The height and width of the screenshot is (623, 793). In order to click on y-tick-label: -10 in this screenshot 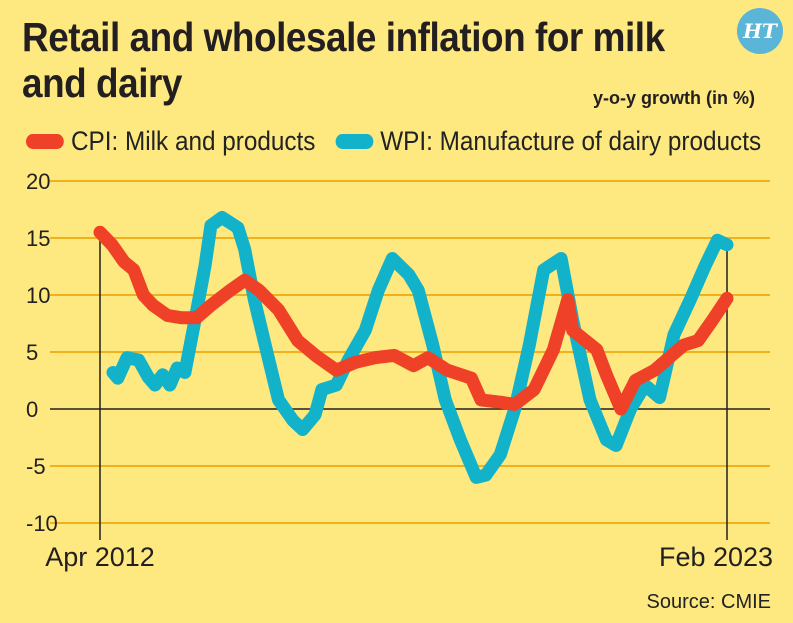, I will do `click(42, 523)`.